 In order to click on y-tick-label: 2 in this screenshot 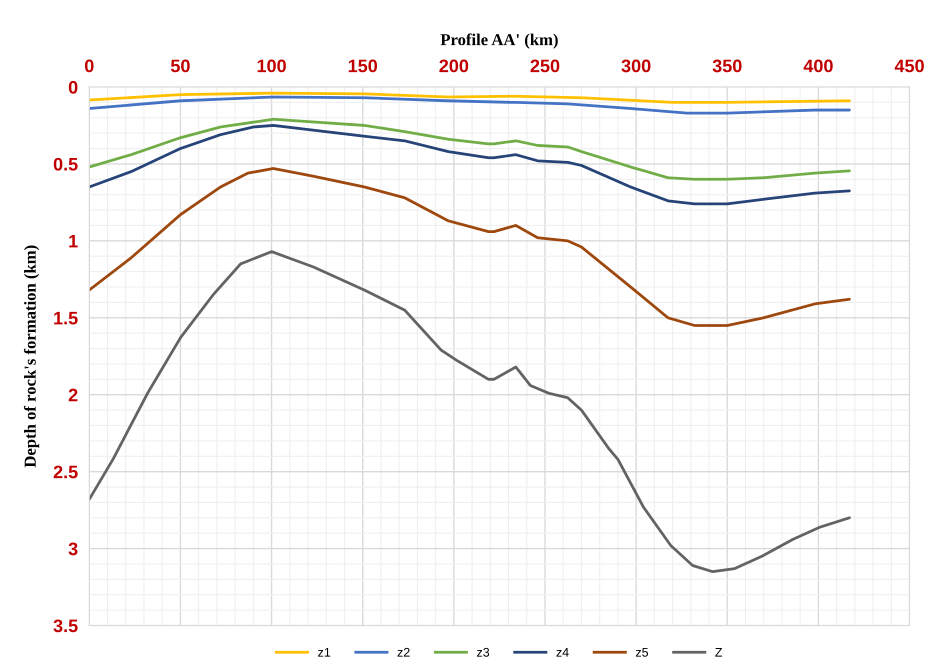, I will do `click(73, 395)`.